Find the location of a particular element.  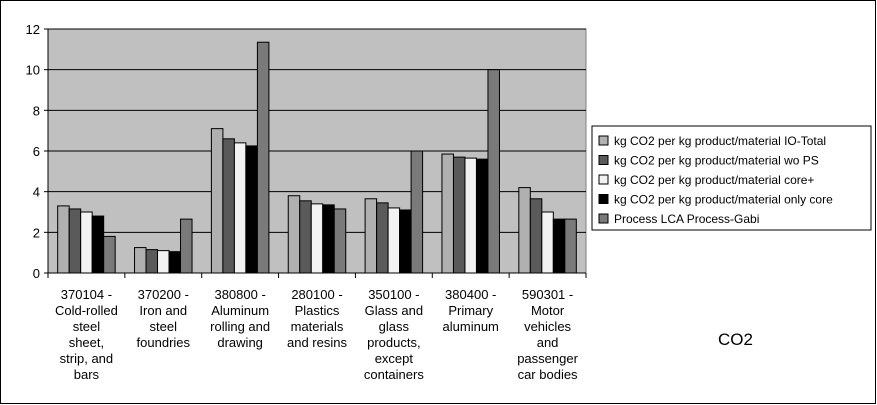

x-tick-label-line: 370104 - is located at coordinates (86, 294).